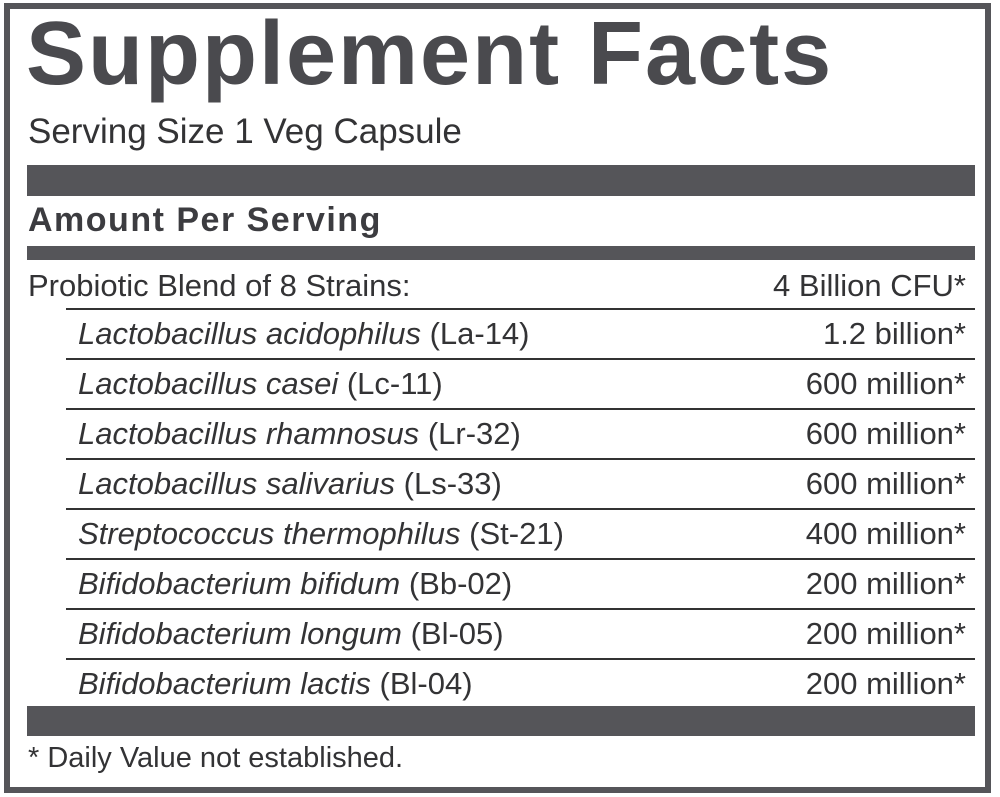 The image size is (1000, 797). What do you see at coordinates (240, 633) in the screenshot?
I see `strain-species: Bifidobacterium longum` at bounding box center [240, 633].